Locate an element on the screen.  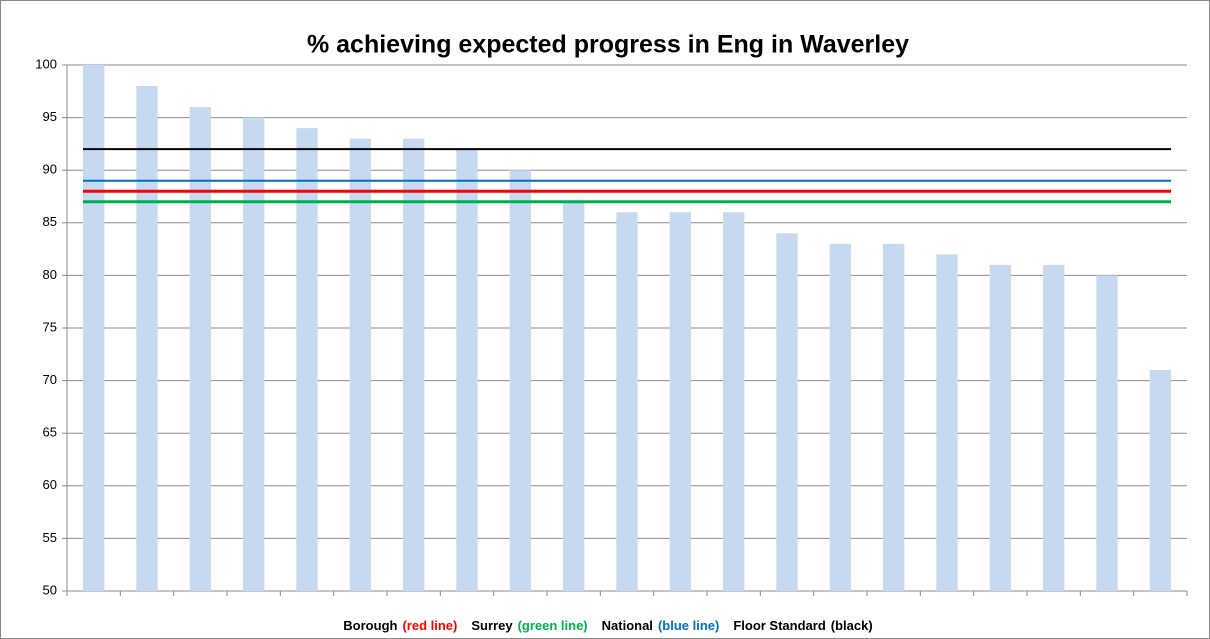
y-tick-label: 75 is located at coordinates (50, 326).